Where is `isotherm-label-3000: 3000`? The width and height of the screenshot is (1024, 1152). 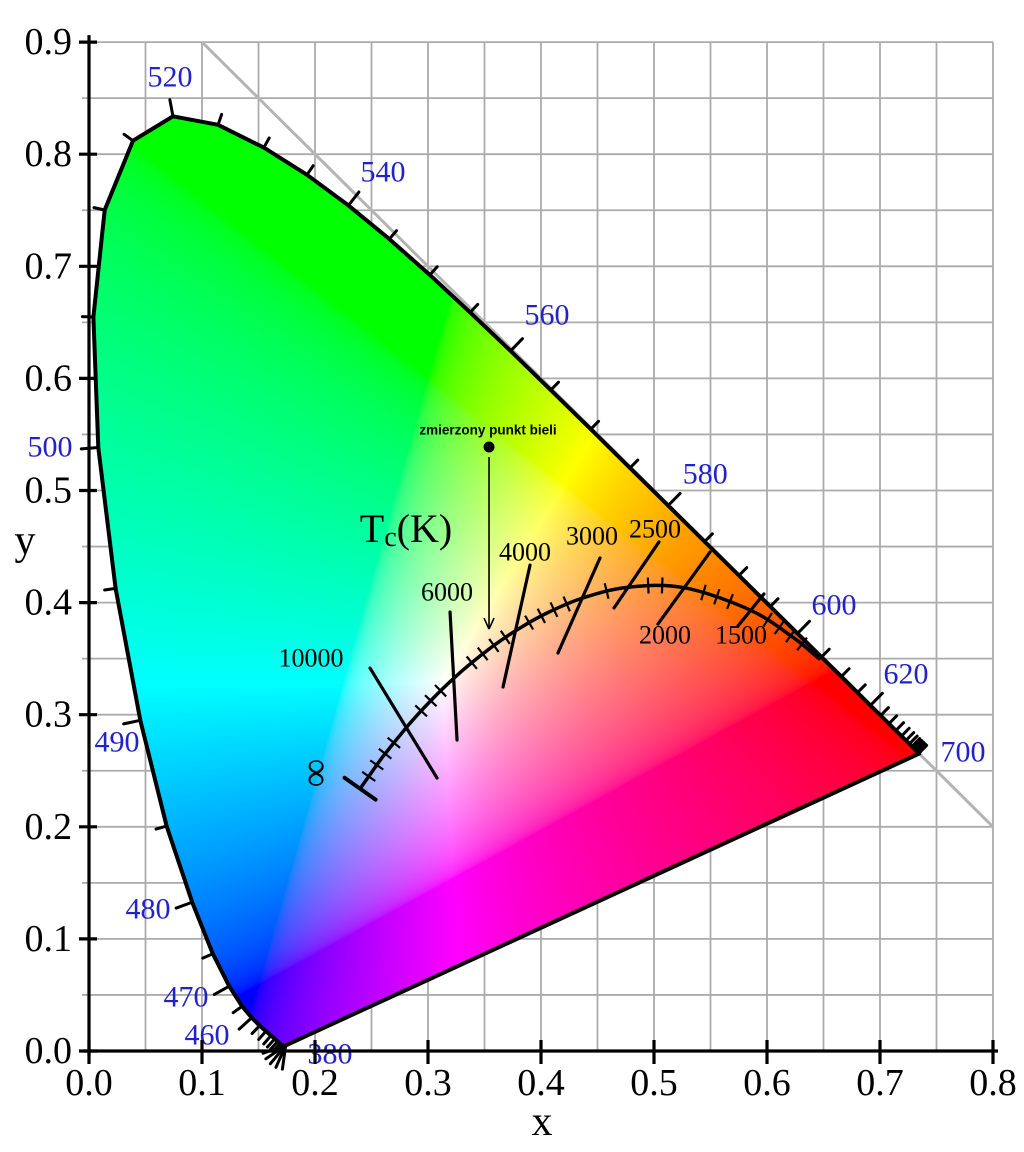
isotherm-label-3000: 3000 is located at coordinates (592, 536).